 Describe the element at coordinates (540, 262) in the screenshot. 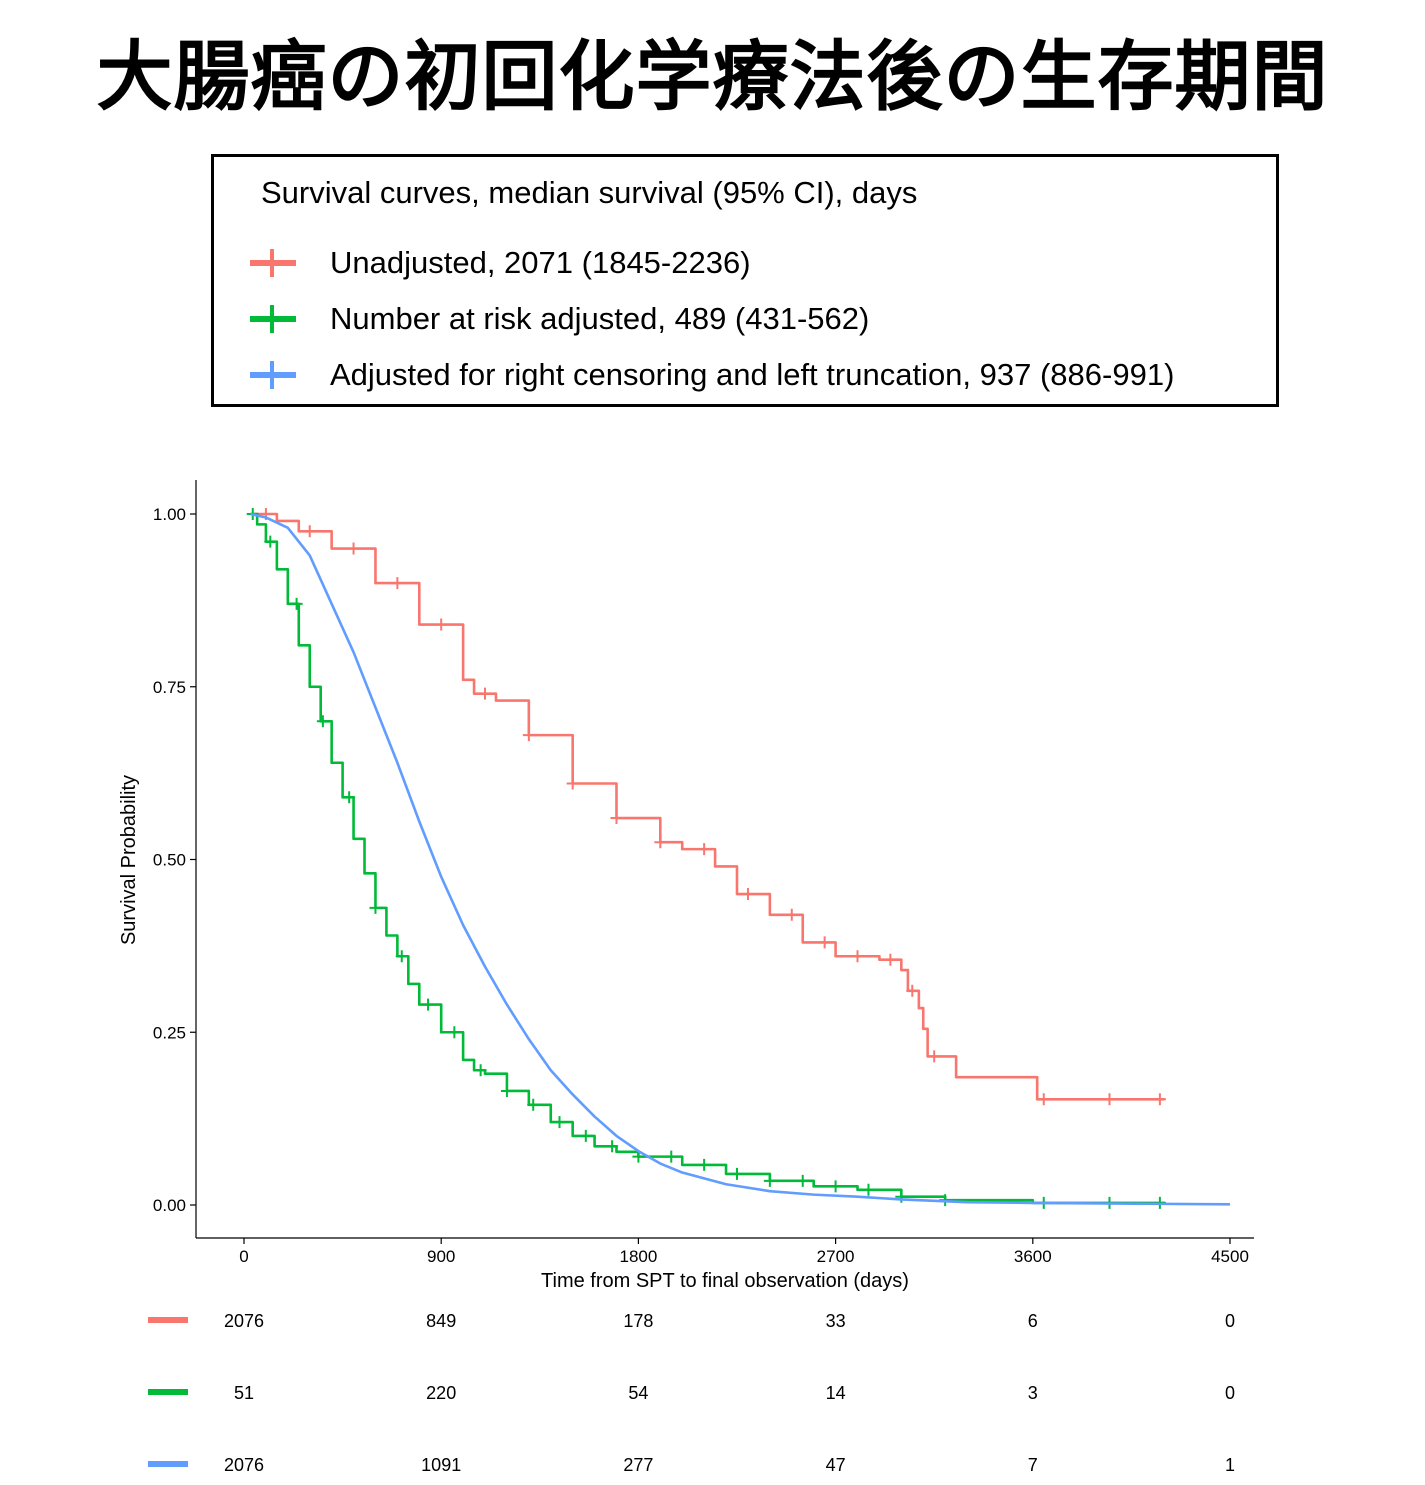

I see `legend-label-unadjusted: Unadjusted, 2071 (1845-2236)` at that location.